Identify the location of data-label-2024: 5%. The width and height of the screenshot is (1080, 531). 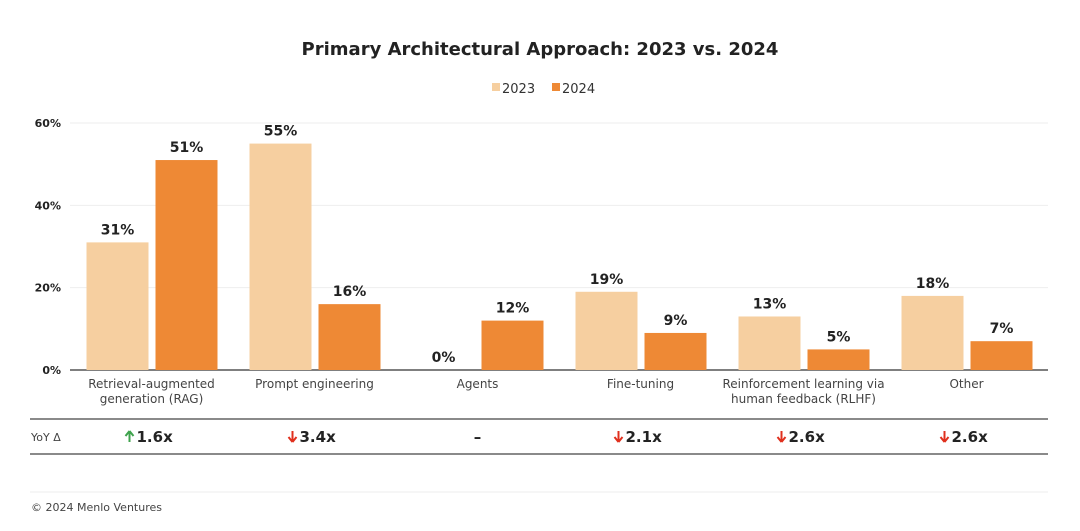
(839, 337).